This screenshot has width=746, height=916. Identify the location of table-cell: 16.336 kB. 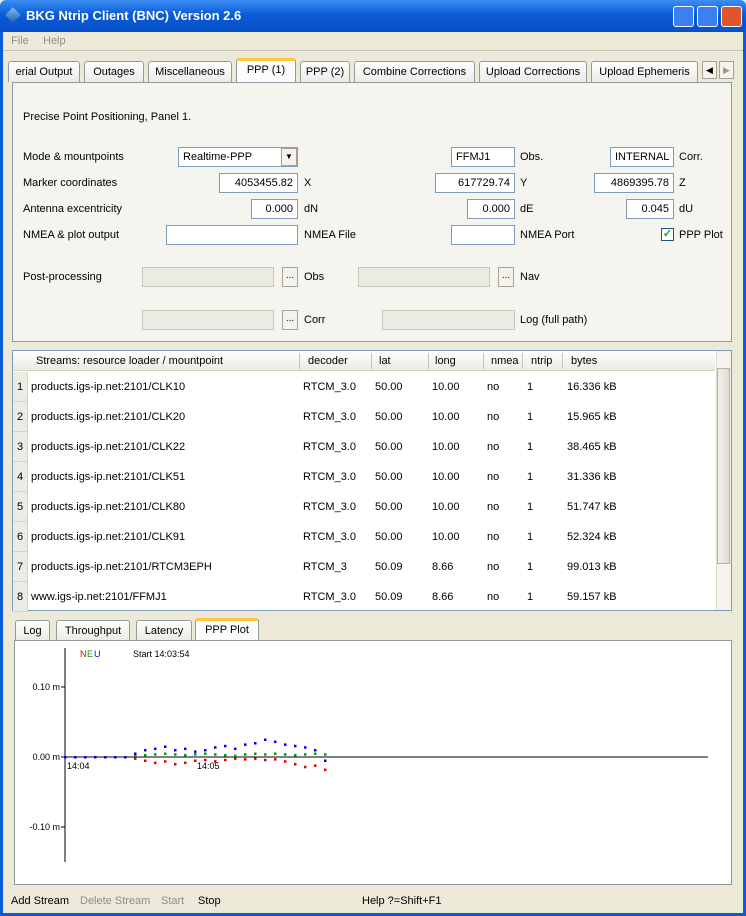
(592, 387).